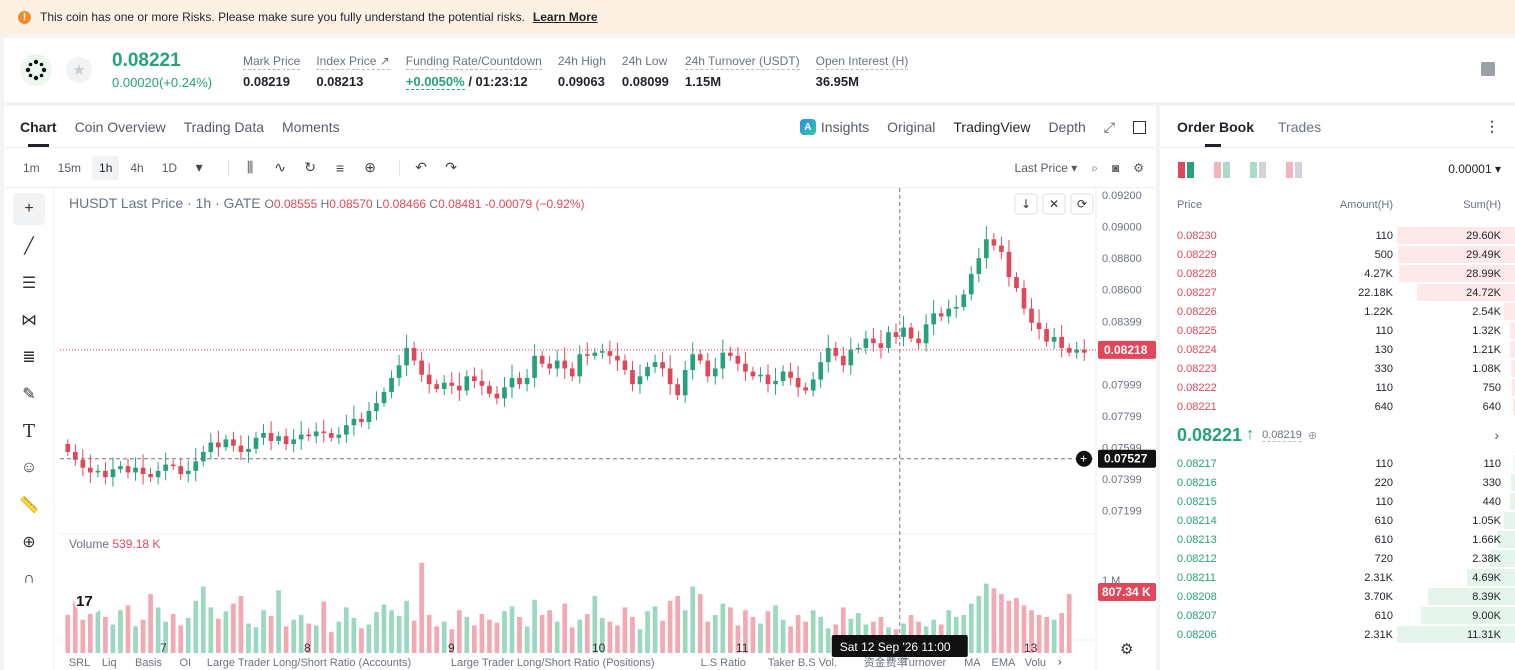 Image resolution: width=1515 pixels, height=670 pixels. What do you see at coordinates (28, 431) in the screenshot?
I see `text-icon: T` at bounding box center [28, 431].